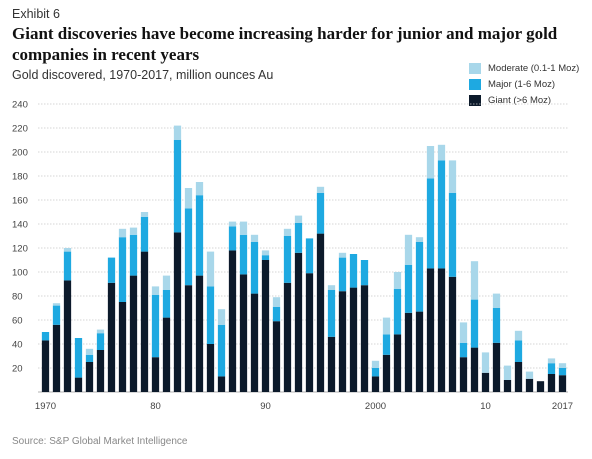 The width and height of the screenshot is (592, 459). What do you see at coordinates (155, 290) in the screenshot?
I see `bar-moderate-1980` at bounding box center [155, 290].